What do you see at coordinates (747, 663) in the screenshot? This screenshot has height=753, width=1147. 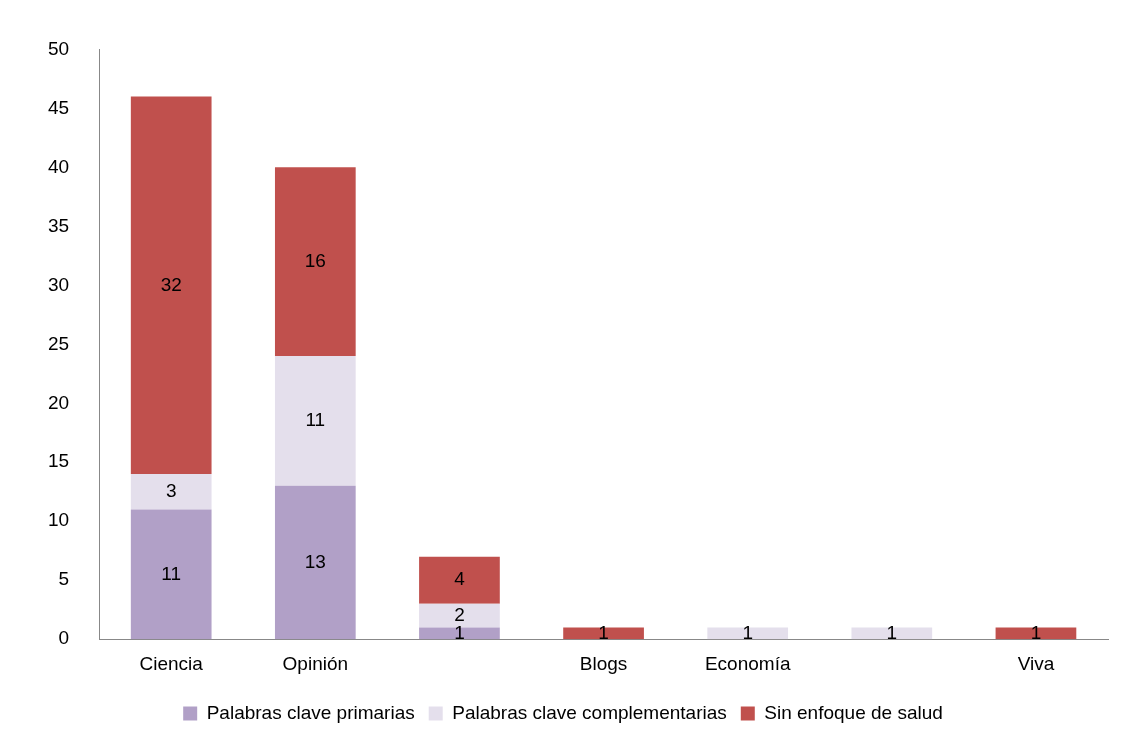 I see `x-tick-label: Economía` at bounding box center [747, 663].